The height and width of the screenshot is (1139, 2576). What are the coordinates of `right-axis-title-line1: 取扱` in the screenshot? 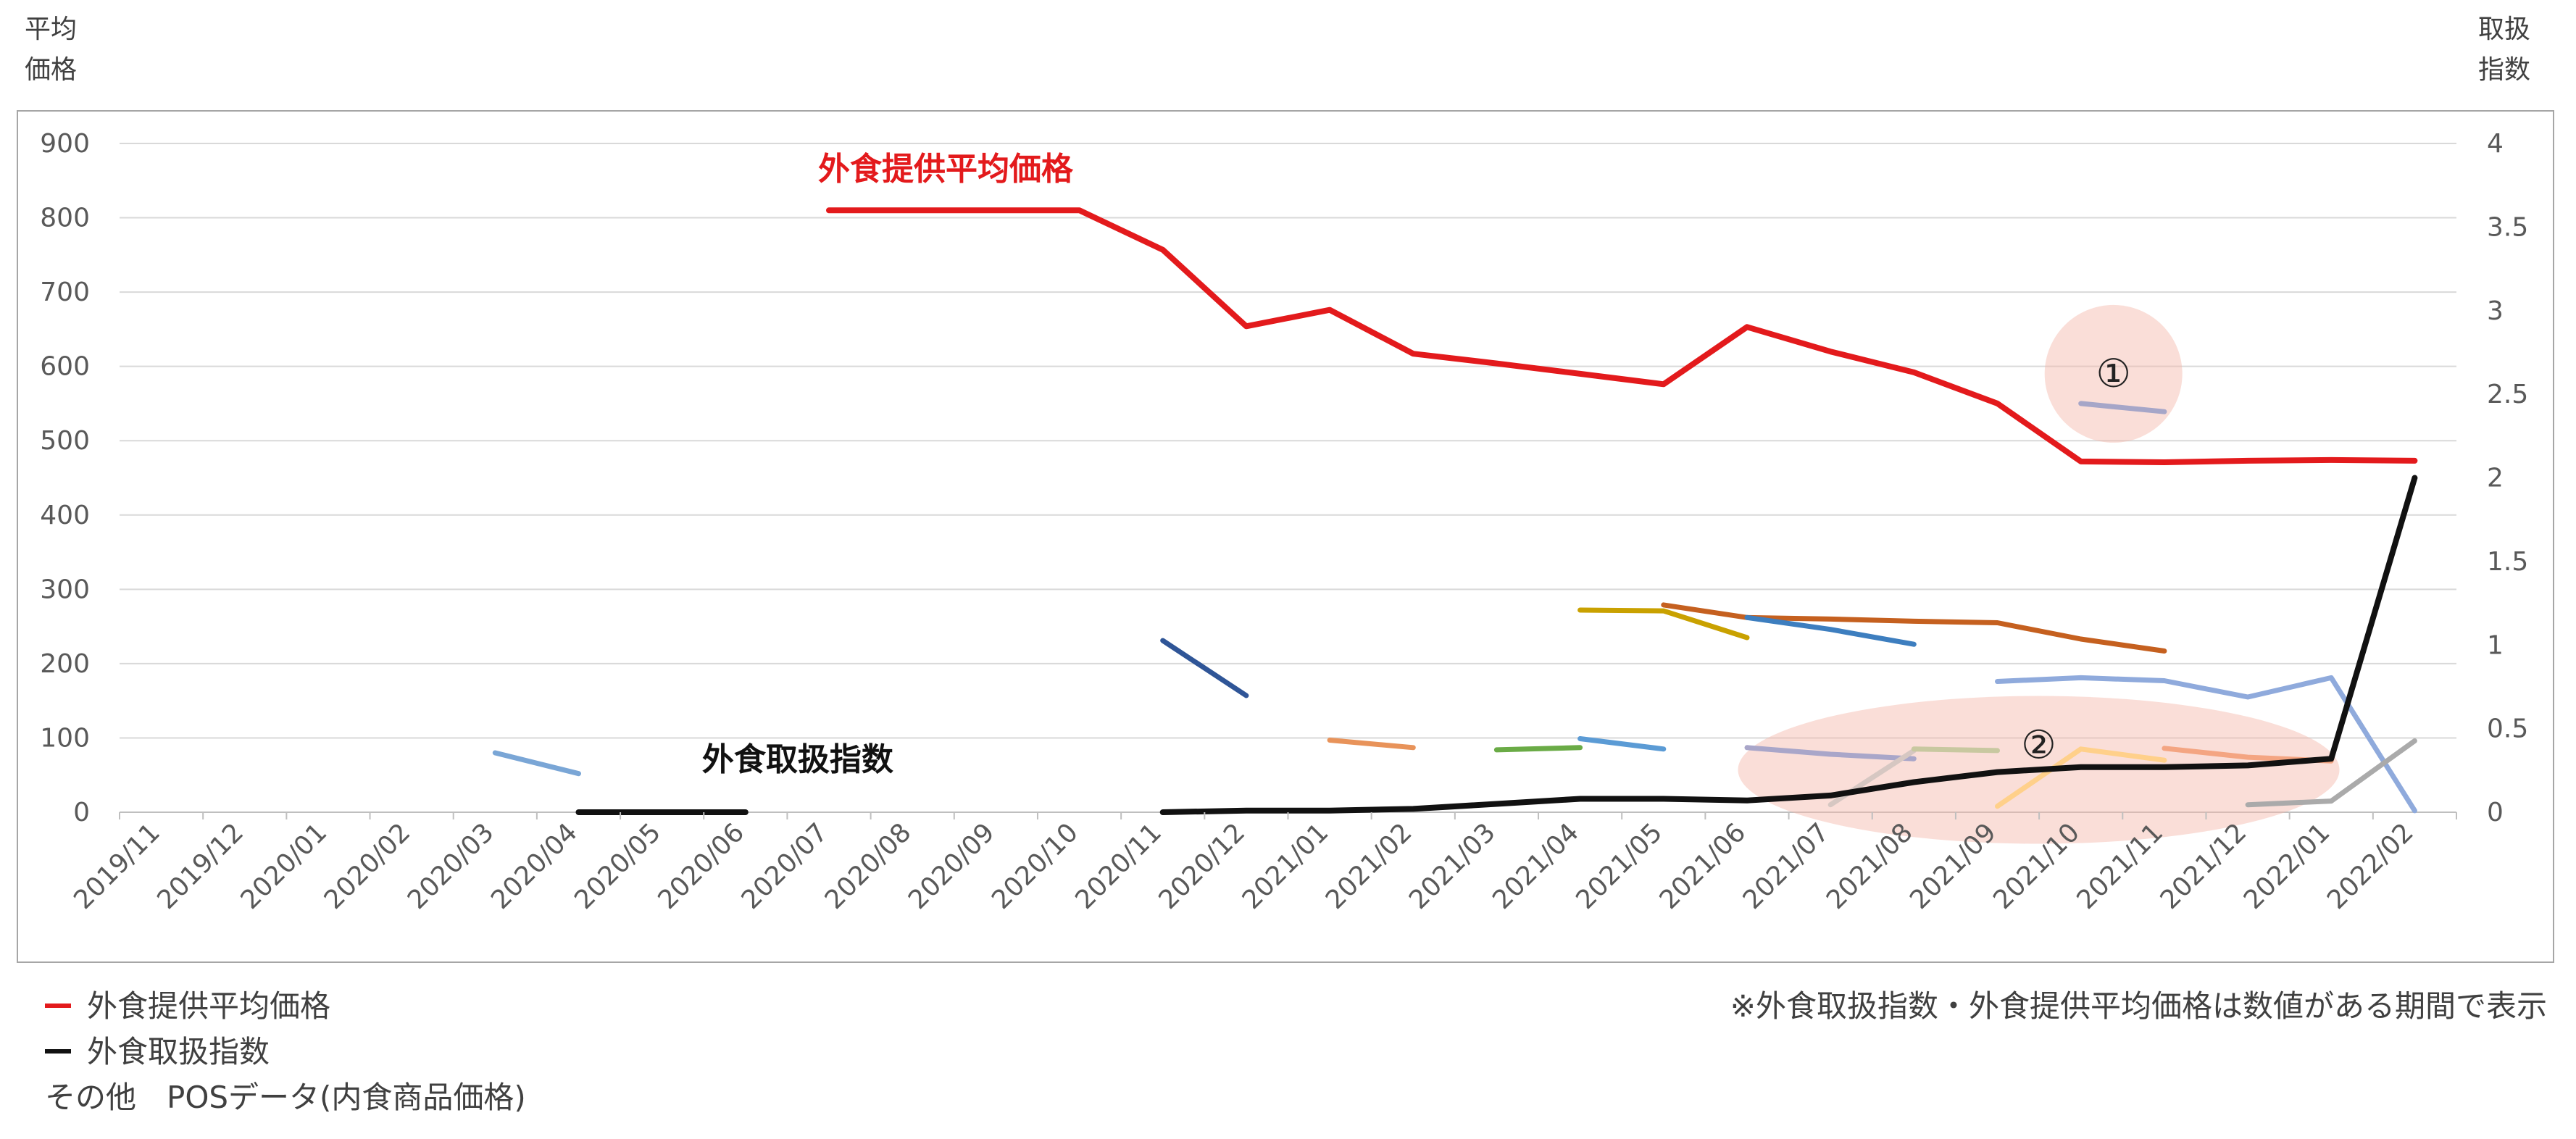 It's located at (2504, 29).